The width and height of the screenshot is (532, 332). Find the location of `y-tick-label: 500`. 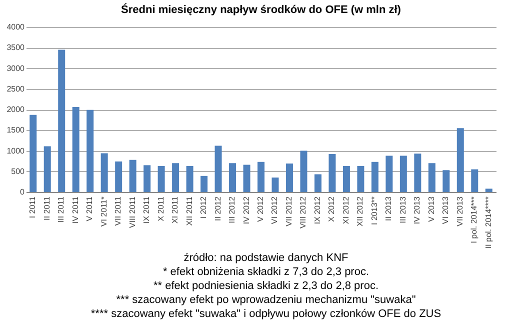

y-tick-label: 500 is located at coordinates (18, 171).